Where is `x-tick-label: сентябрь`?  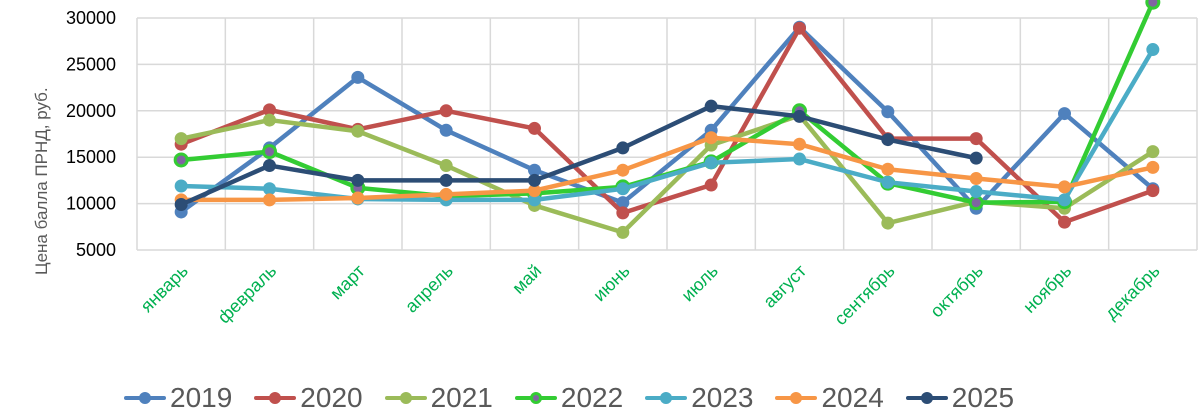
x-tick-label: сентябрь is located at coordinates (864, 295).